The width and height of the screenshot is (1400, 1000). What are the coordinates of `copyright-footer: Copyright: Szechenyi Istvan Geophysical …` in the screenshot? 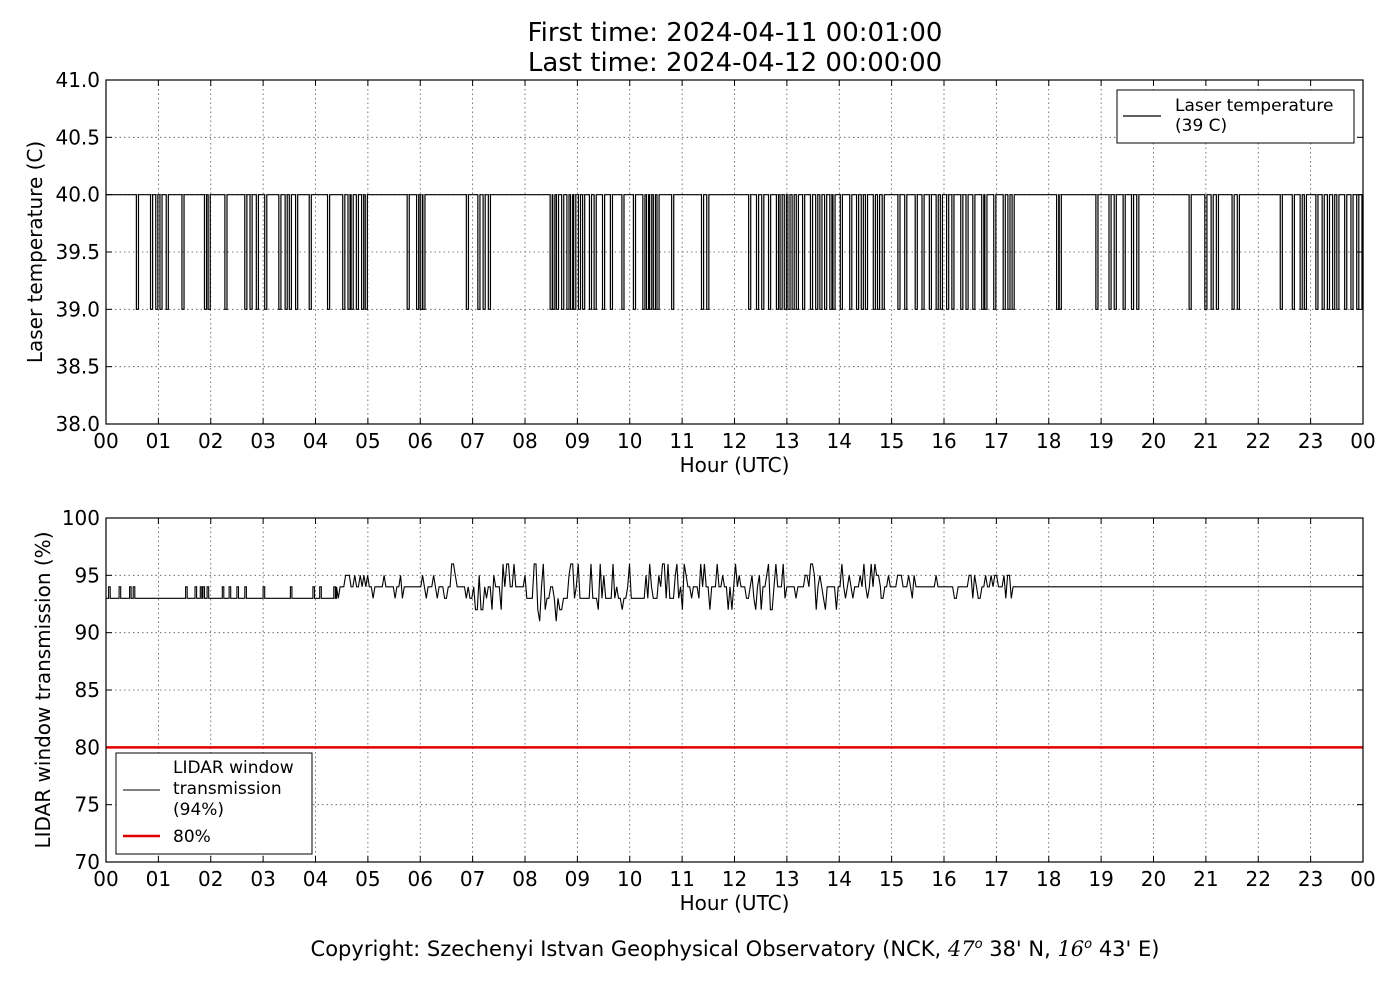 It's located at (700, 949).